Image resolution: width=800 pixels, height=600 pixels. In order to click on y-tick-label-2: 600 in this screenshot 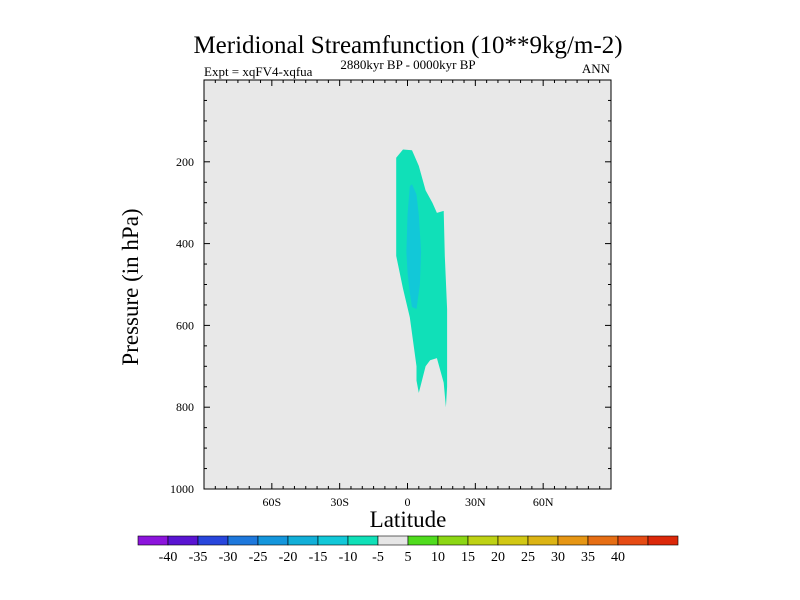, I will do `click(185, 325)`.